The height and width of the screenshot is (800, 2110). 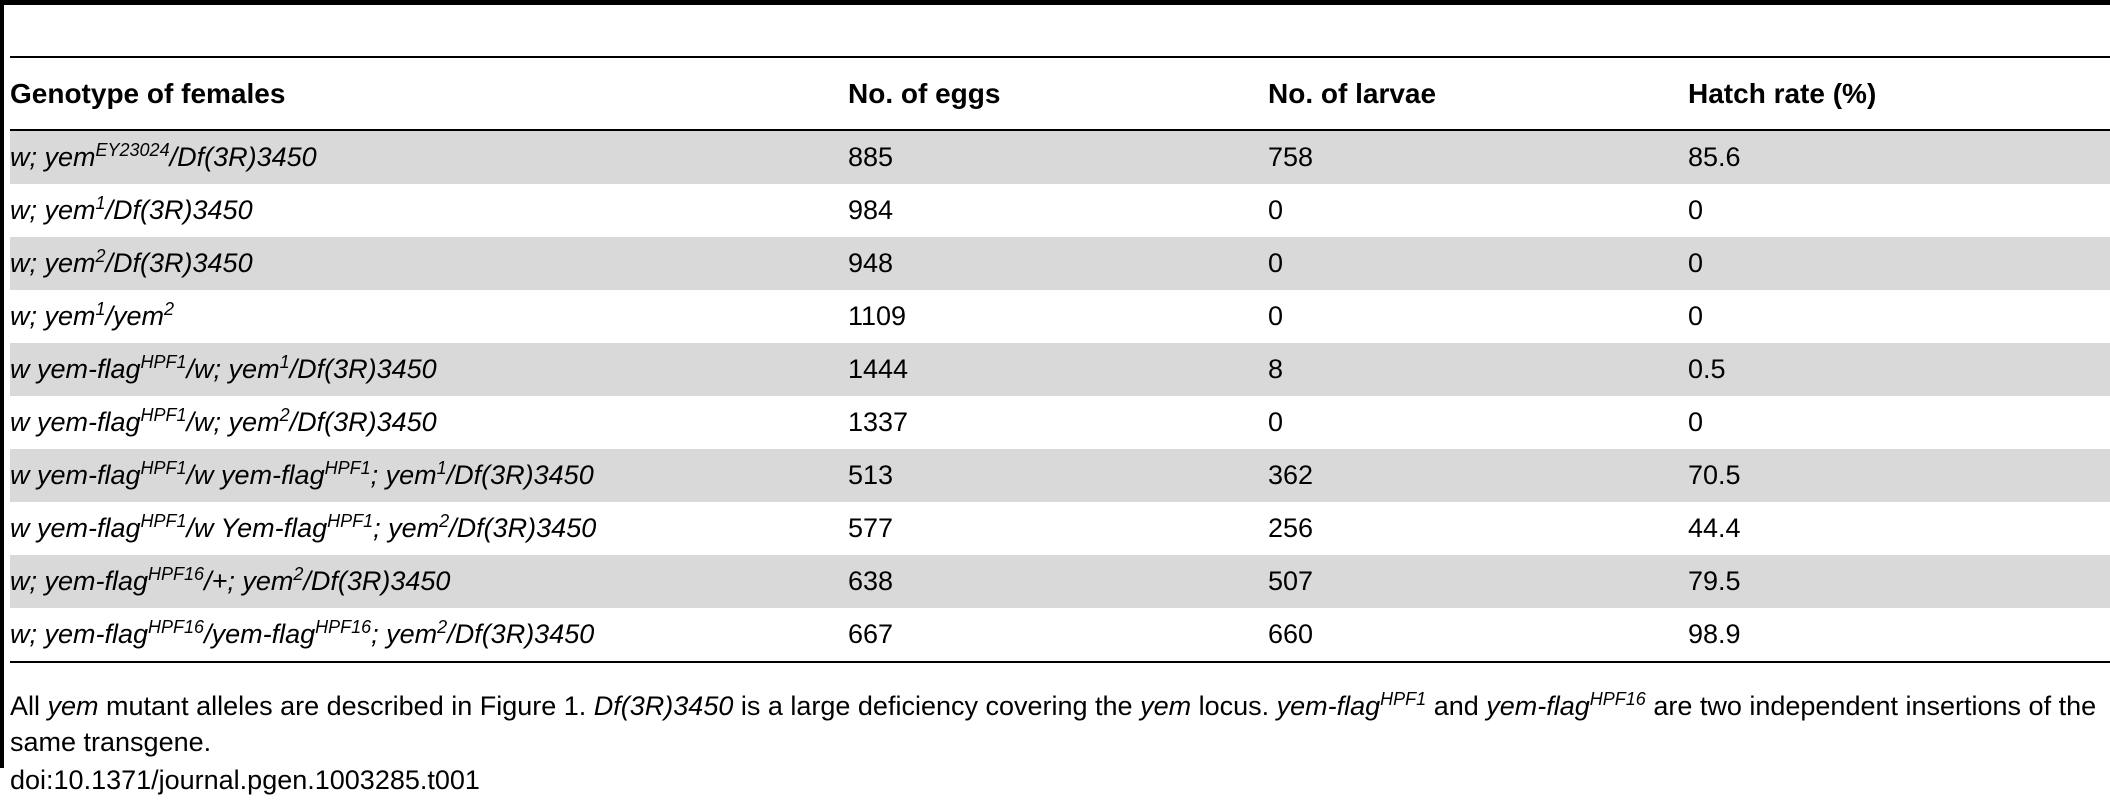 What do you see at coordinates (871, 581) in the screenshot?
I see `eggs-cell: 638` at bounding box center [871, 581].